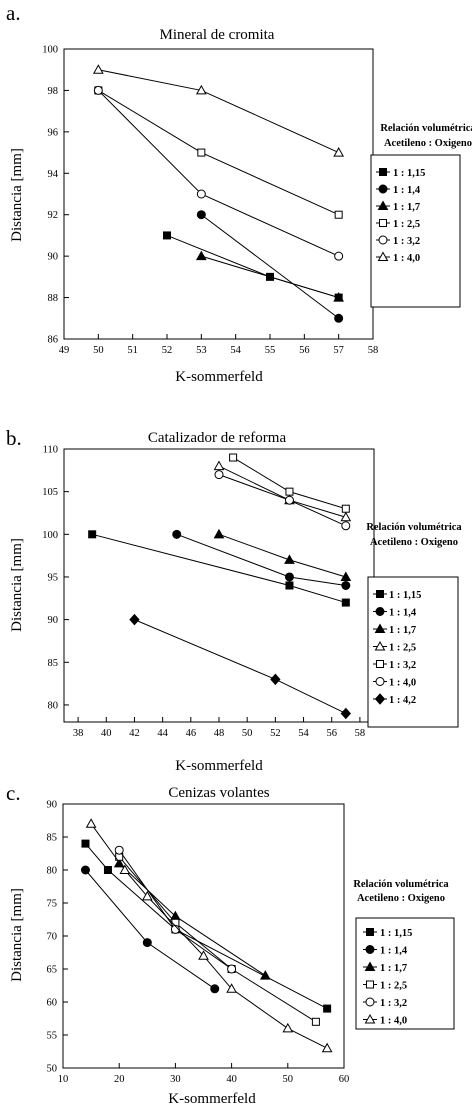 The width and height of the screenshot is (472, 1110). I want to click on y-tick-label: 110, so click(50, 450).